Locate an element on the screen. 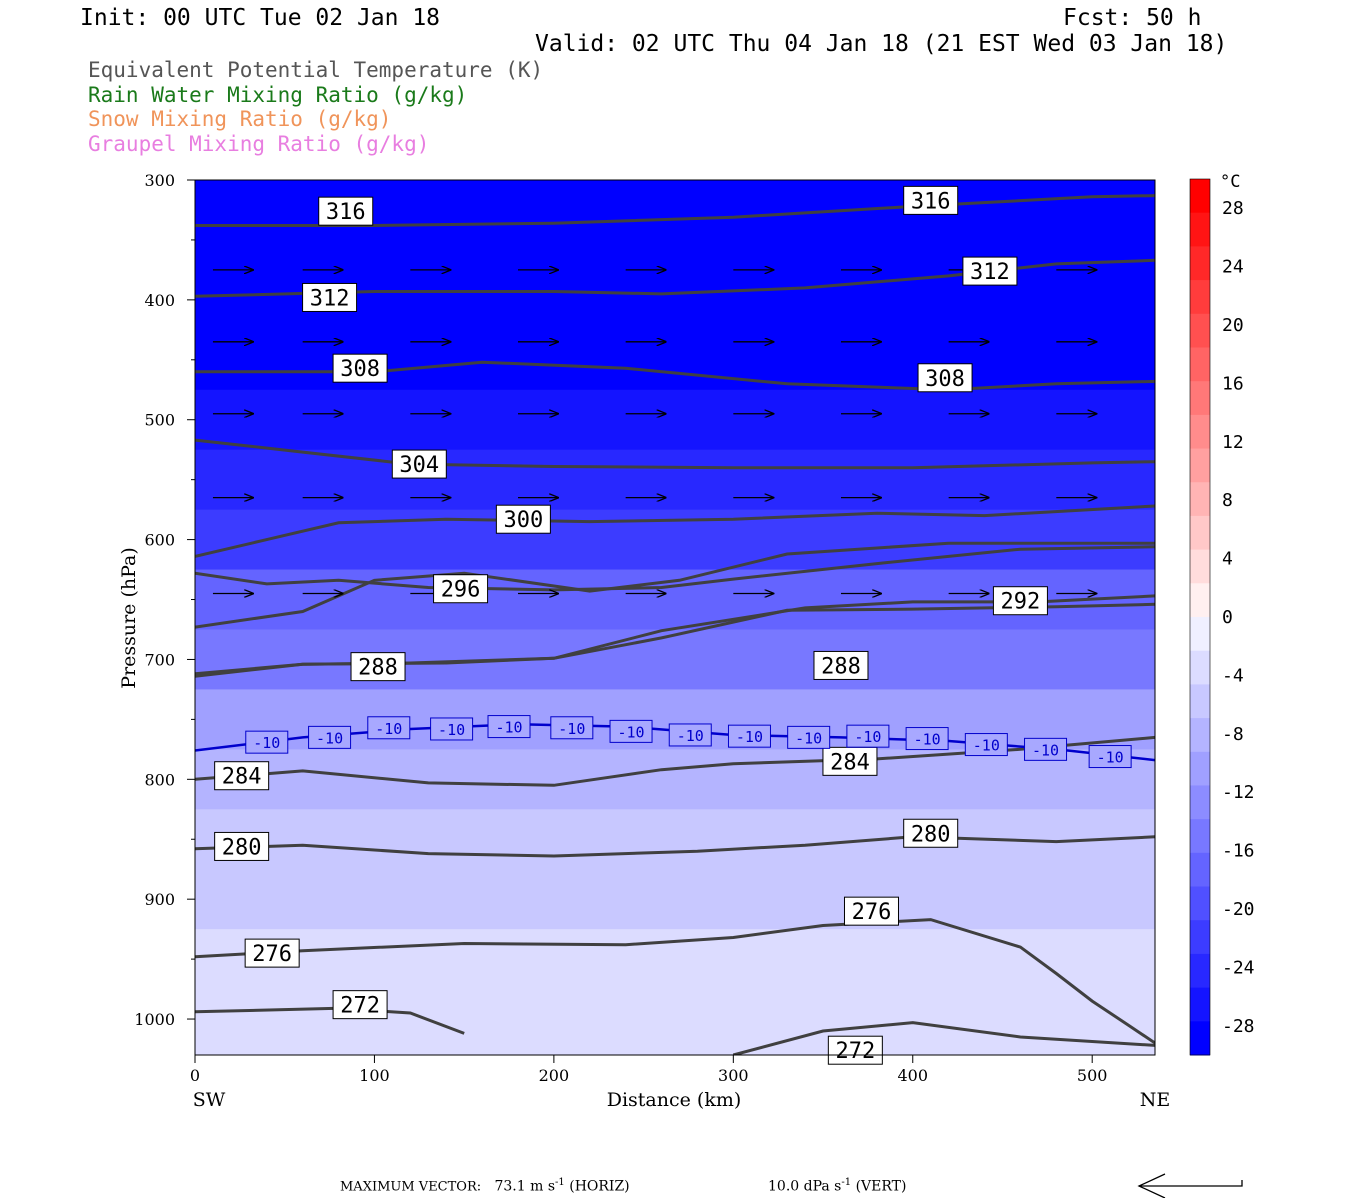  colorbar-tick-label: -12 is located at coordinates (1238, 792).